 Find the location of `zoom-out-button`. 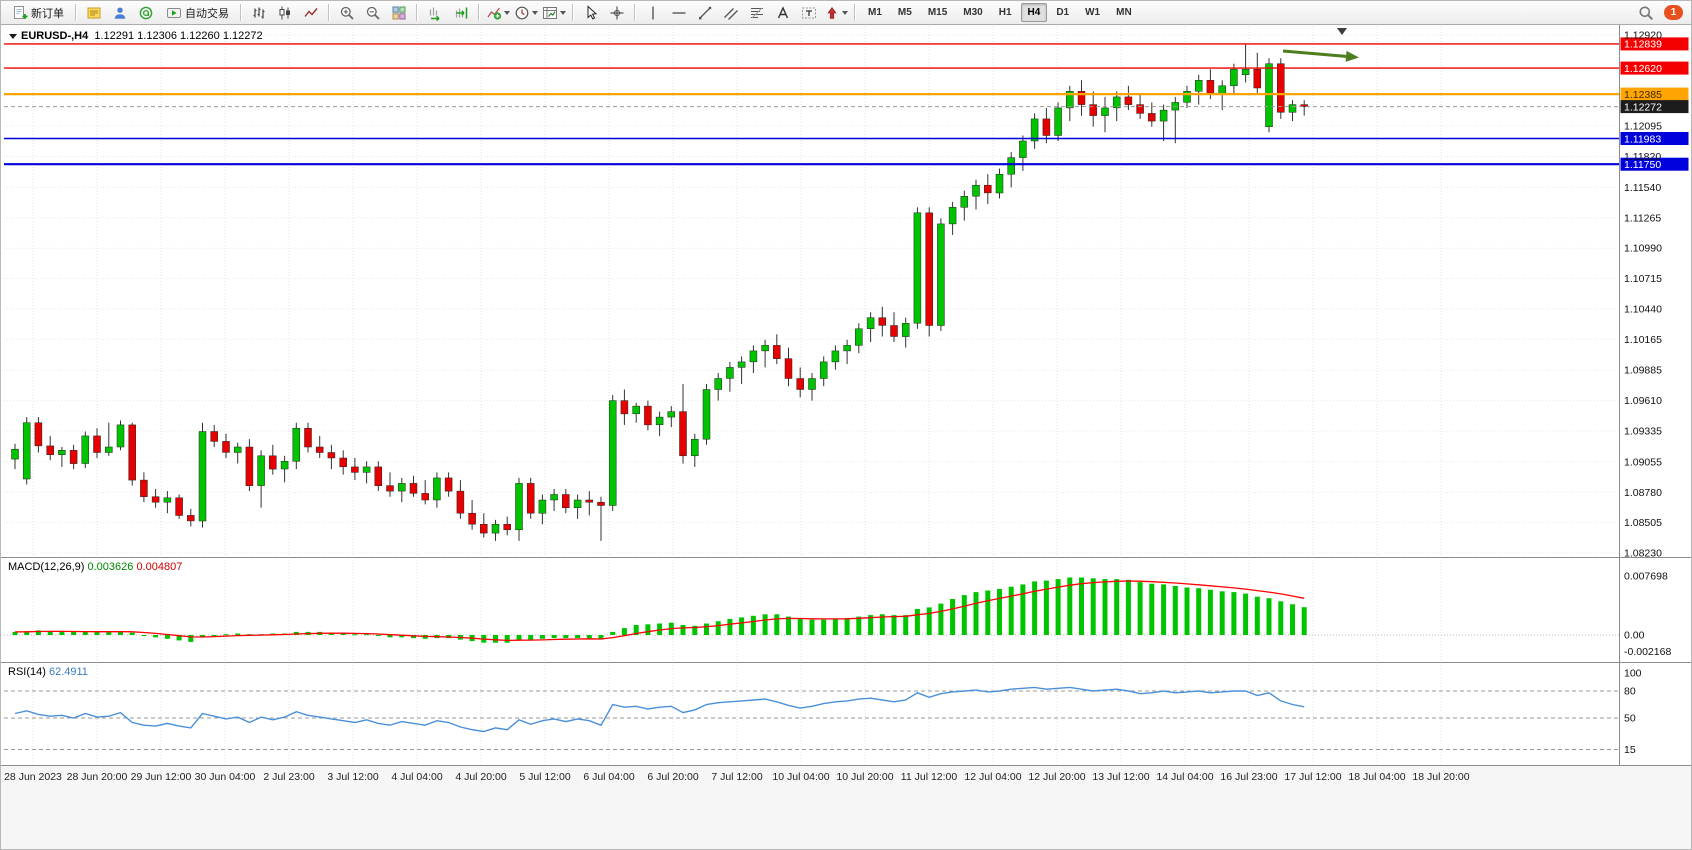

zoom-out-button is located at coordinates (373, 13).